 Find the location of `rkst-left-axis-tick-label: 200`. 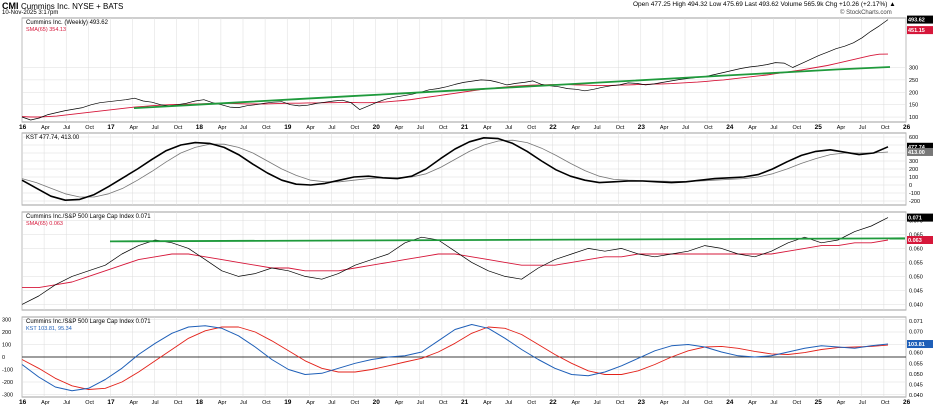

rkst-left-axis-tick-label: 200 is located at coordinates (6, 333).